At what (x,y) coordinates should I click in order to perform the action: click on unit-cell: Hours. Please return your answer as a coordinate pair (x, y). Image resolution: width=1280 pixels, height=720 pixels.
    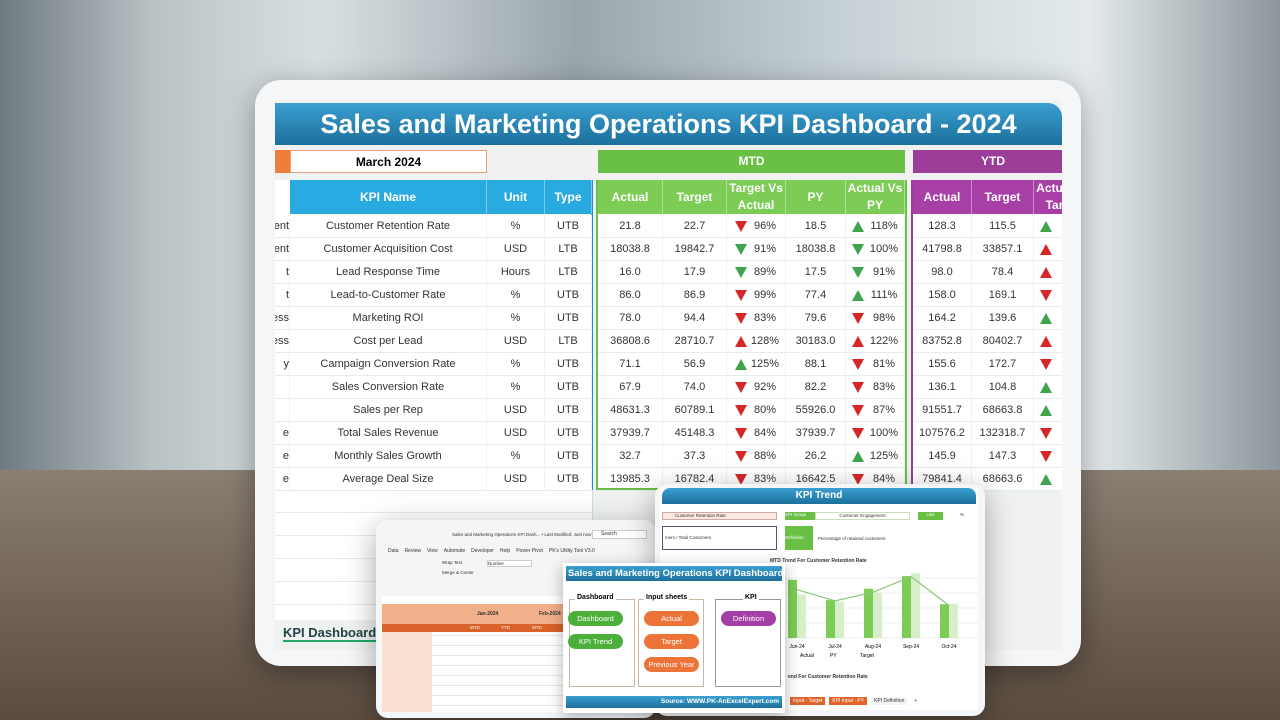
    Looking at the image, I should click on (516, 272).